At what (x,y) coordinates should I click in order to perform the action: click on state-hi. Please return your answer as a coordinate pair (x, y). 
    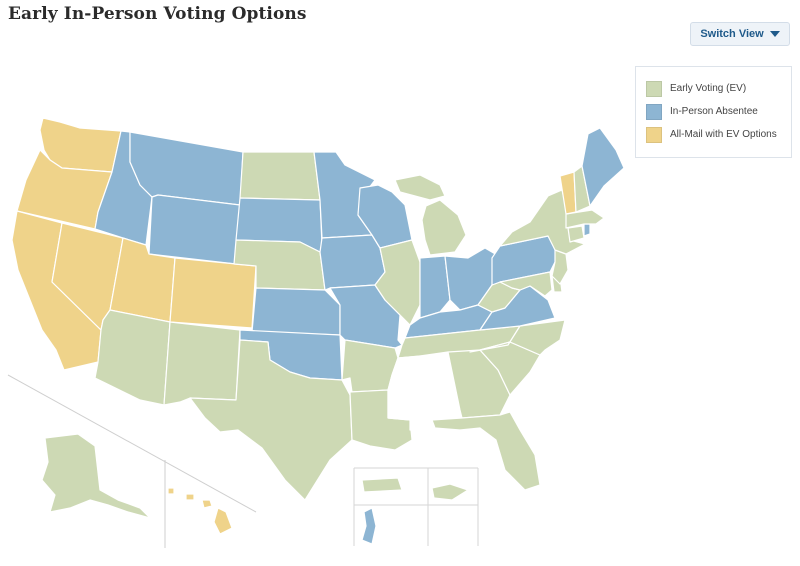
    Looking at the image, I should click on (200, 511).